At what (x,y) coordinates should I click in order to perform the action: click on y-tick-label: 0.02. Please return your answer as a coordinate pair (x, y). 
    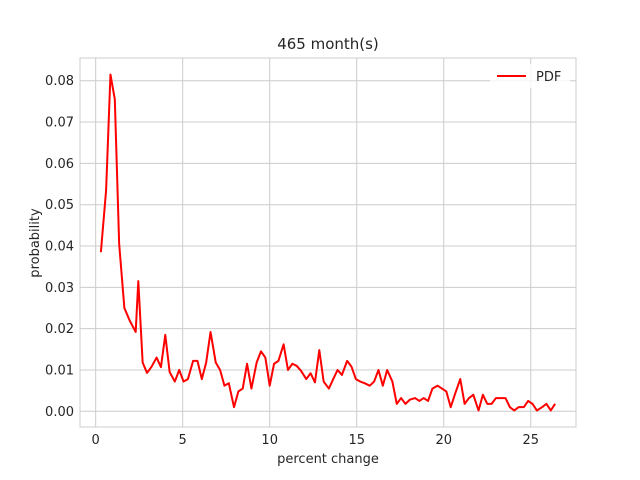
    Looking at the image, I should click on (59, 329).